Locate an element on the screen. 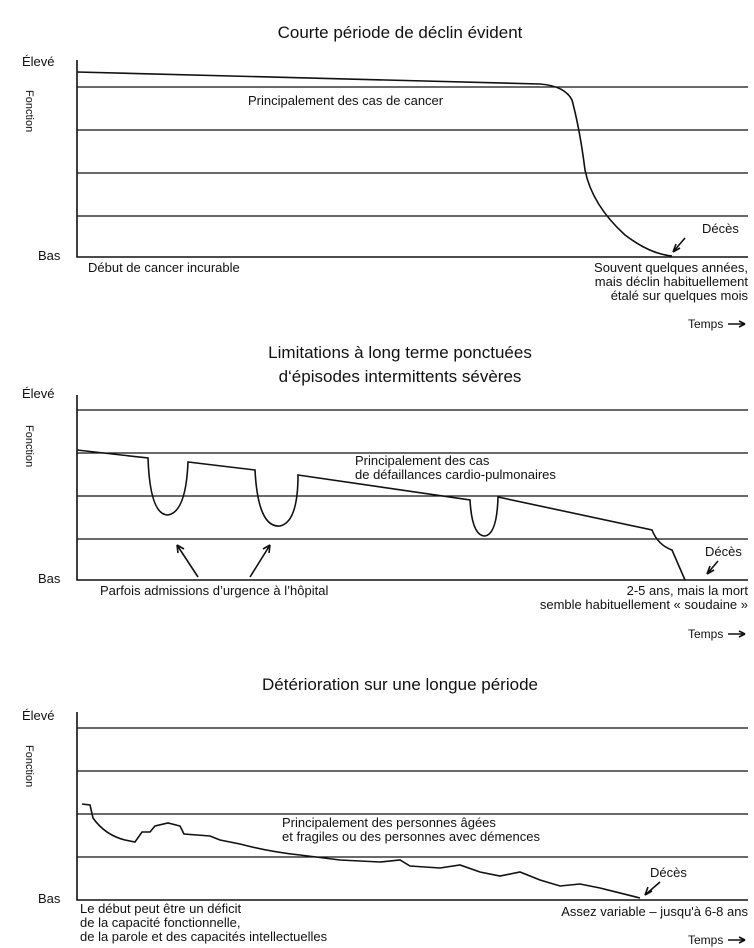 This screenshot has width=754, height=948. start-text: de la capacité fonctionnelle, is located at coordinates (160, 922).